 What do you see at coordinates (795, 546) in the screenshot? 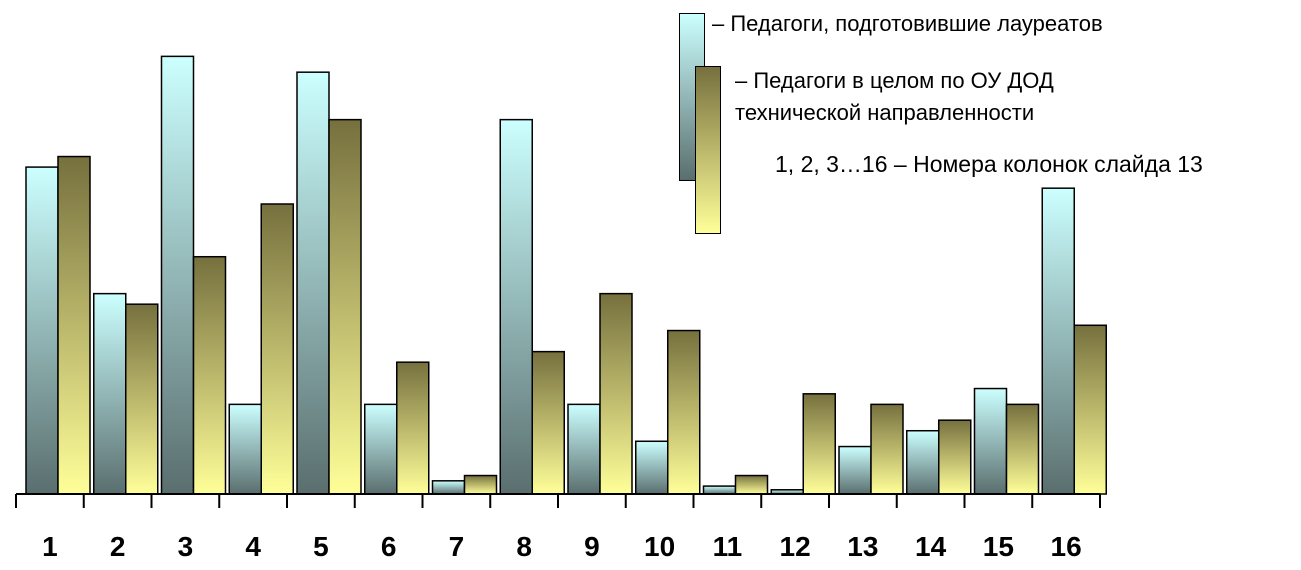
I see `x-tick-label-12: 12` at bounding box center [795, 546].